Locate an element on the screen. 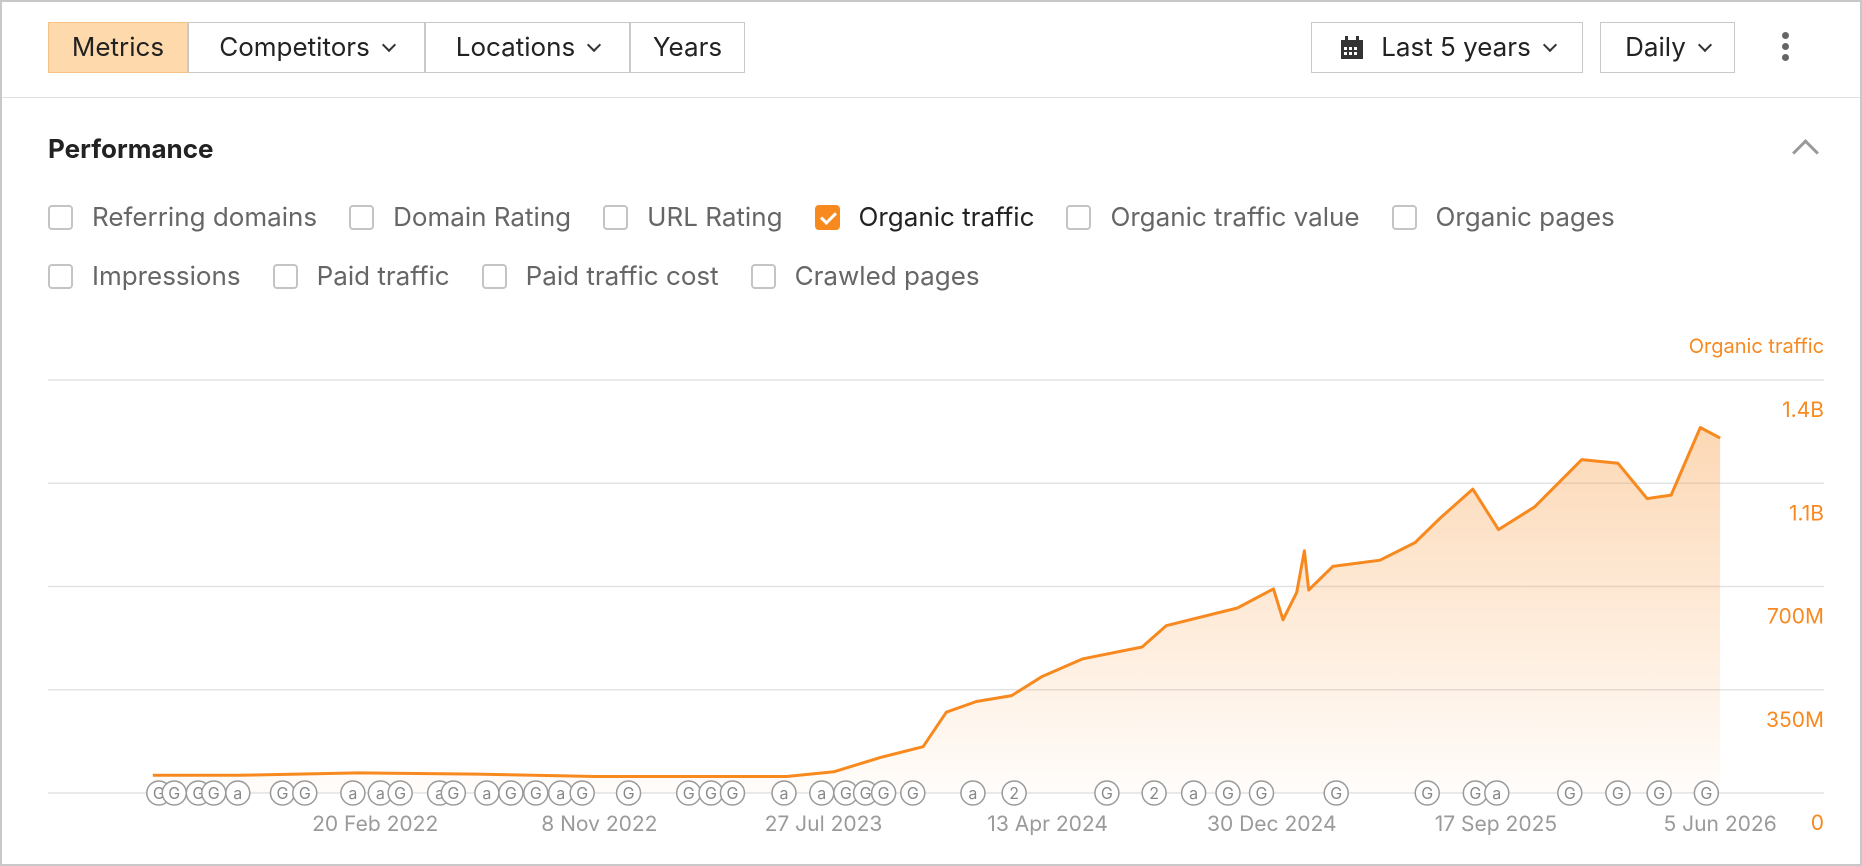  metric-checkbox: URL Rating is located at coordinates (693, 217).